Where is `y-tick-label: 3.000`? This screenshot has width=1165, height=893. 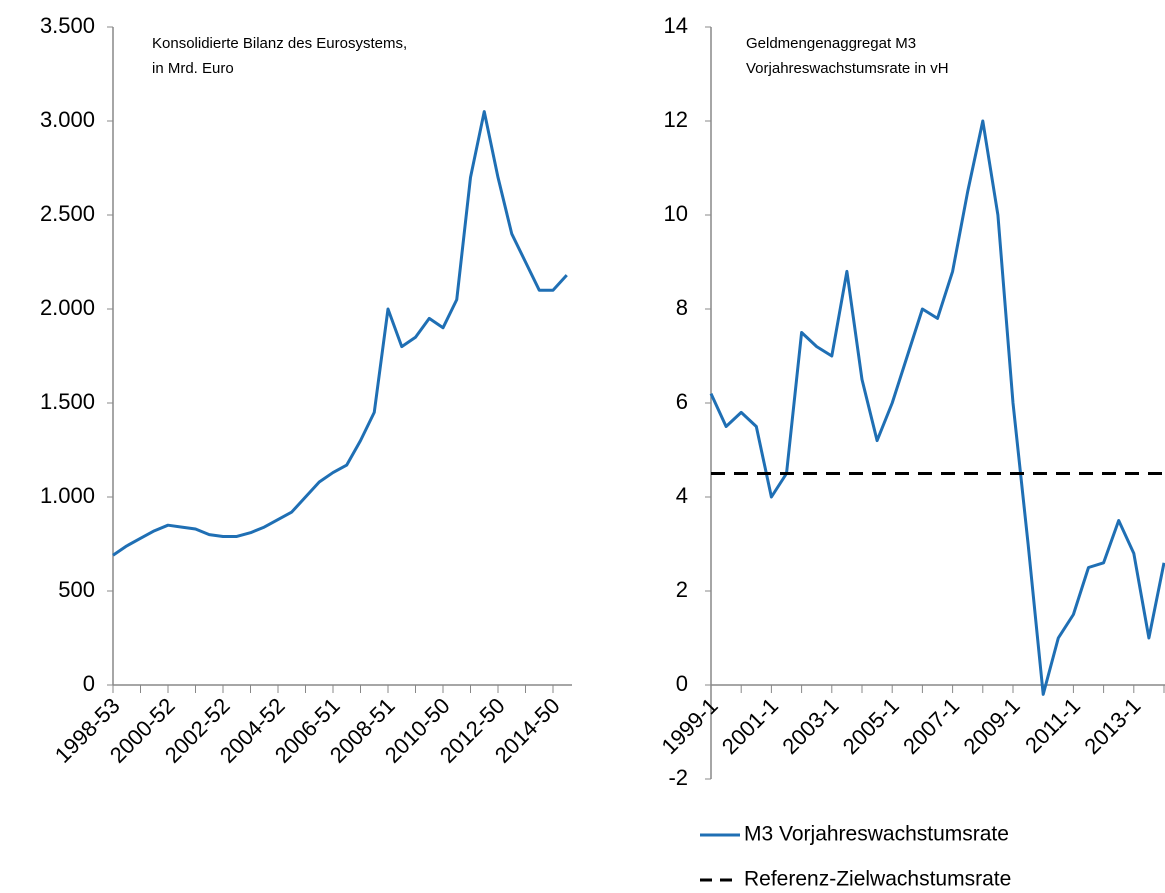
y-tick-label: 3.000 is located at coordinates (67, 119).